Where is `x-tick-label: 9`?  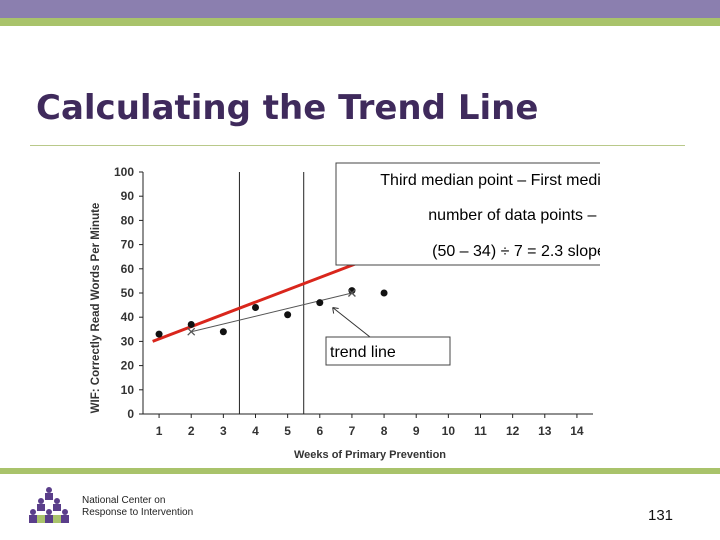
x-tick-label: 9 is located at coordinates (416, 431).